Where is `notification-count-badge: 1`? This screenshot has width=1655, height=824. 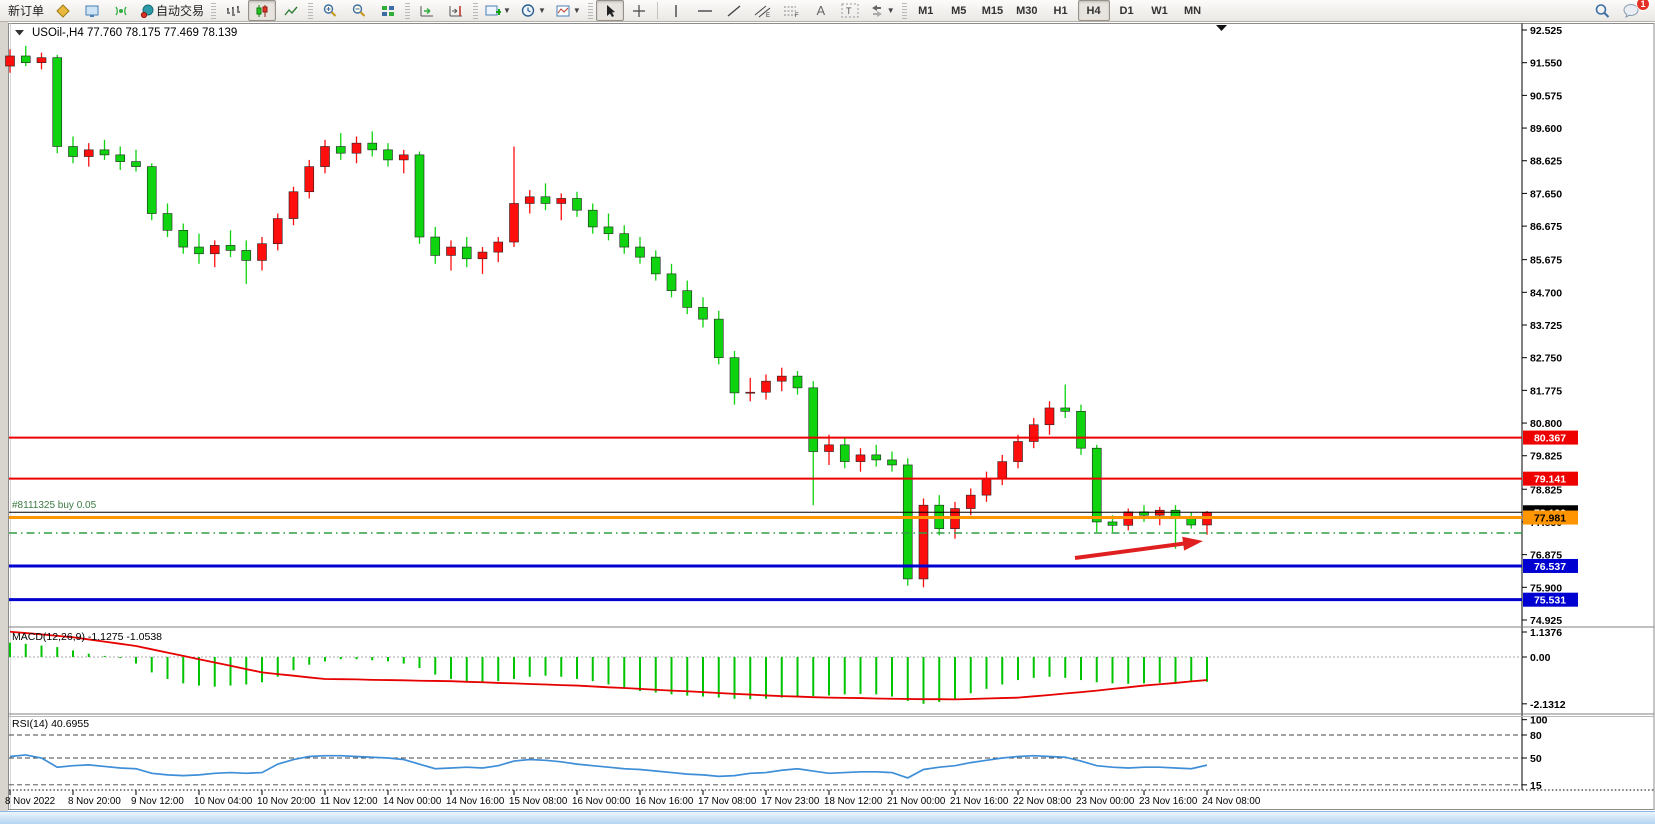
notification-count-badge: 1 is located at coordinates (1643, 5).